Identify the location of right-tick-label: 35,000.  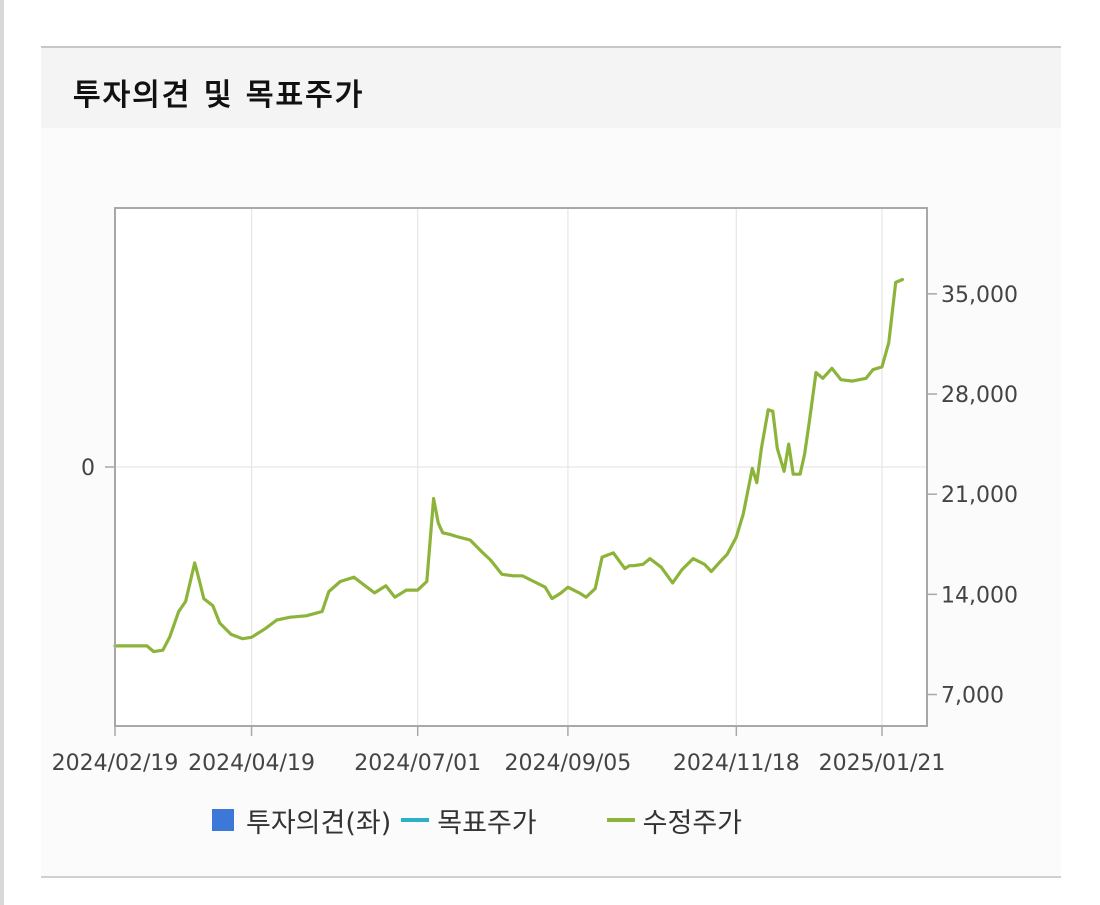
(979, 295).